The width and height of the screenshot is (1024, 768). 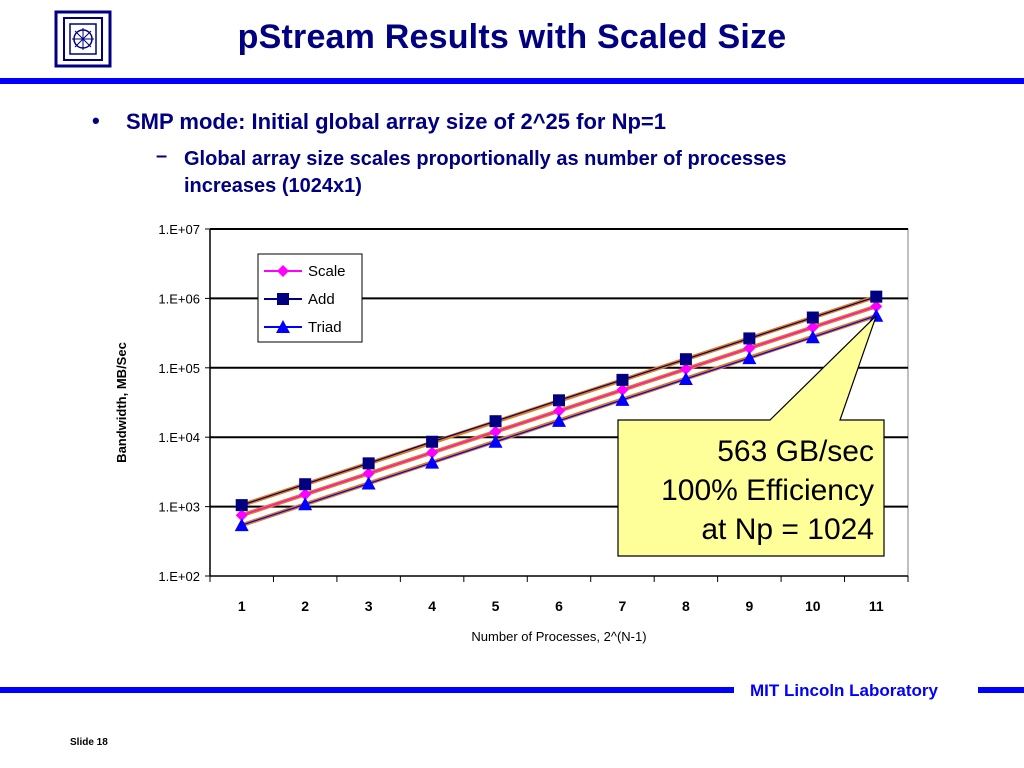 I want to click on footer-rule-left, so click(x=367, y=690).